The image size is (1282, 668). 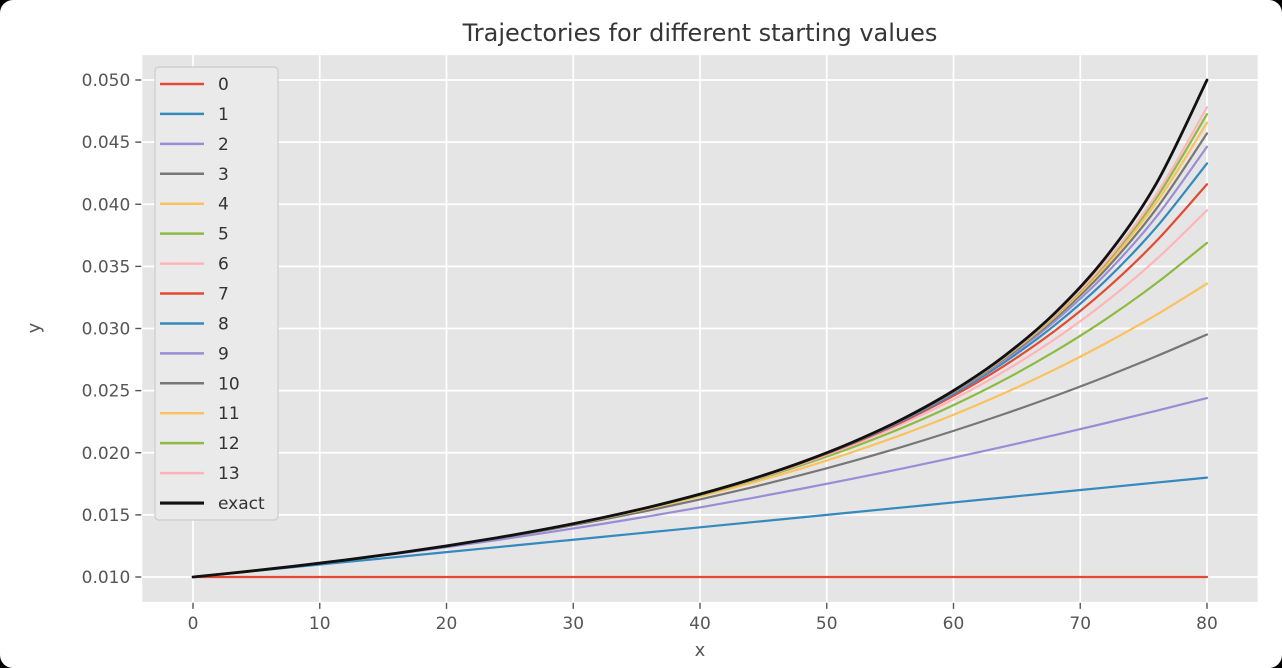 I want to click on legend-label-10: 10, so click(x=229, y=384).